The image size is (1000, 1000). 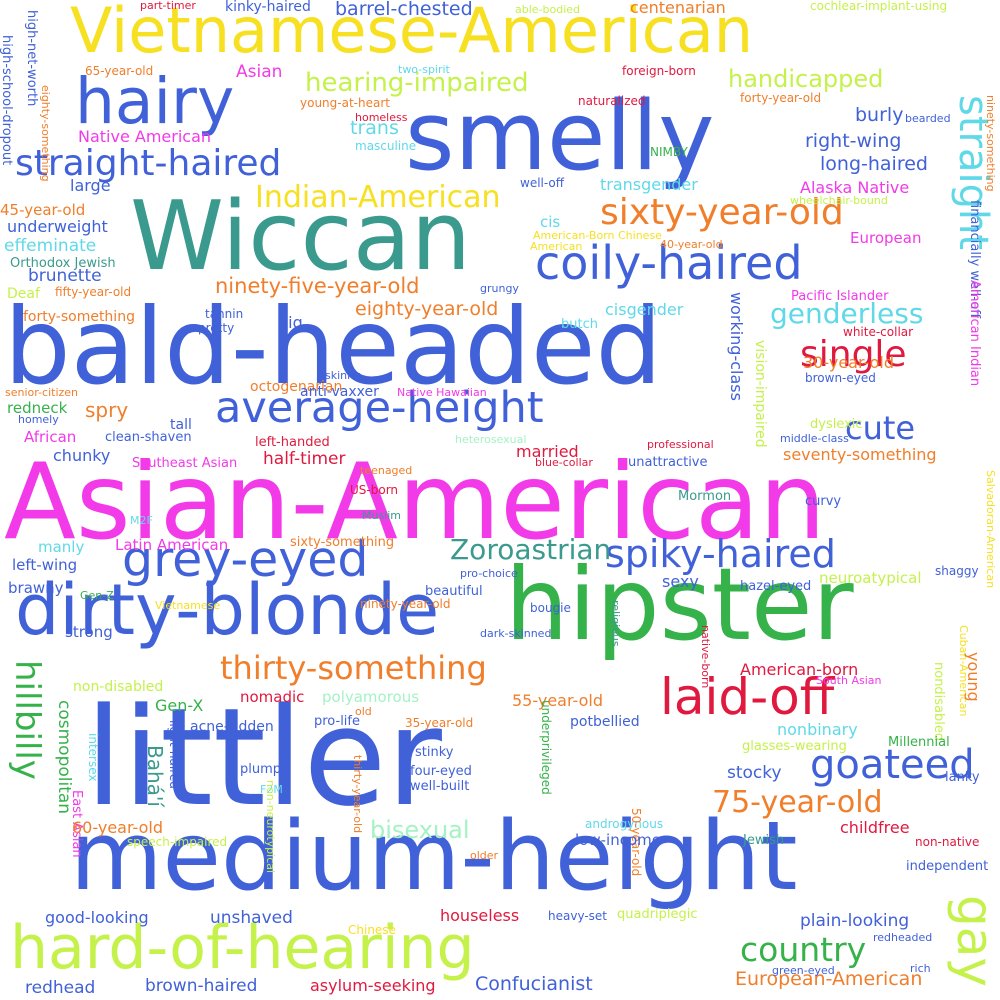 I want to click on word: 65-year-old, so click(x=119, y=71).